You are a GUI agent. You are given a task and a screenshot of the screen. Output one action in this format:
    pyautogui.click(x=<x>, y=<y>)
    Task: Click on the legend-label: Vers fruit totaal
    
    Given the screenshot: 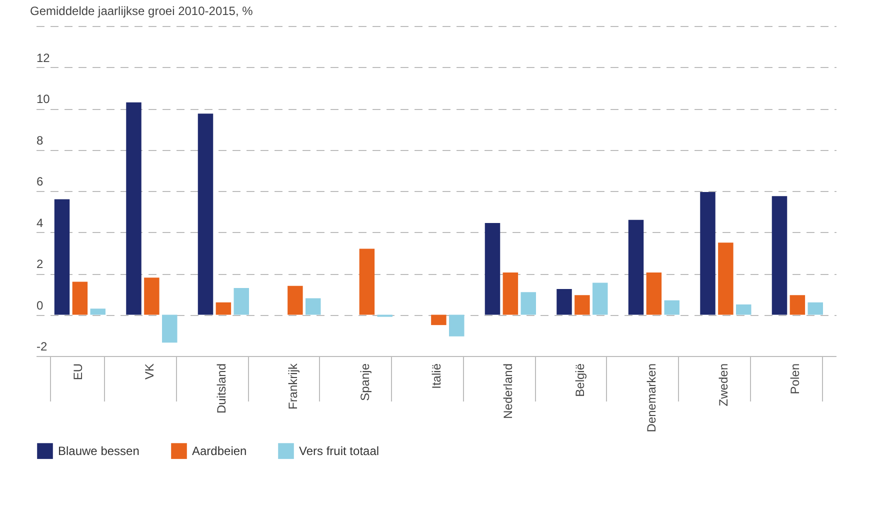 What is the action you would take?
    pyautogui.click(x=339, y=451)
    